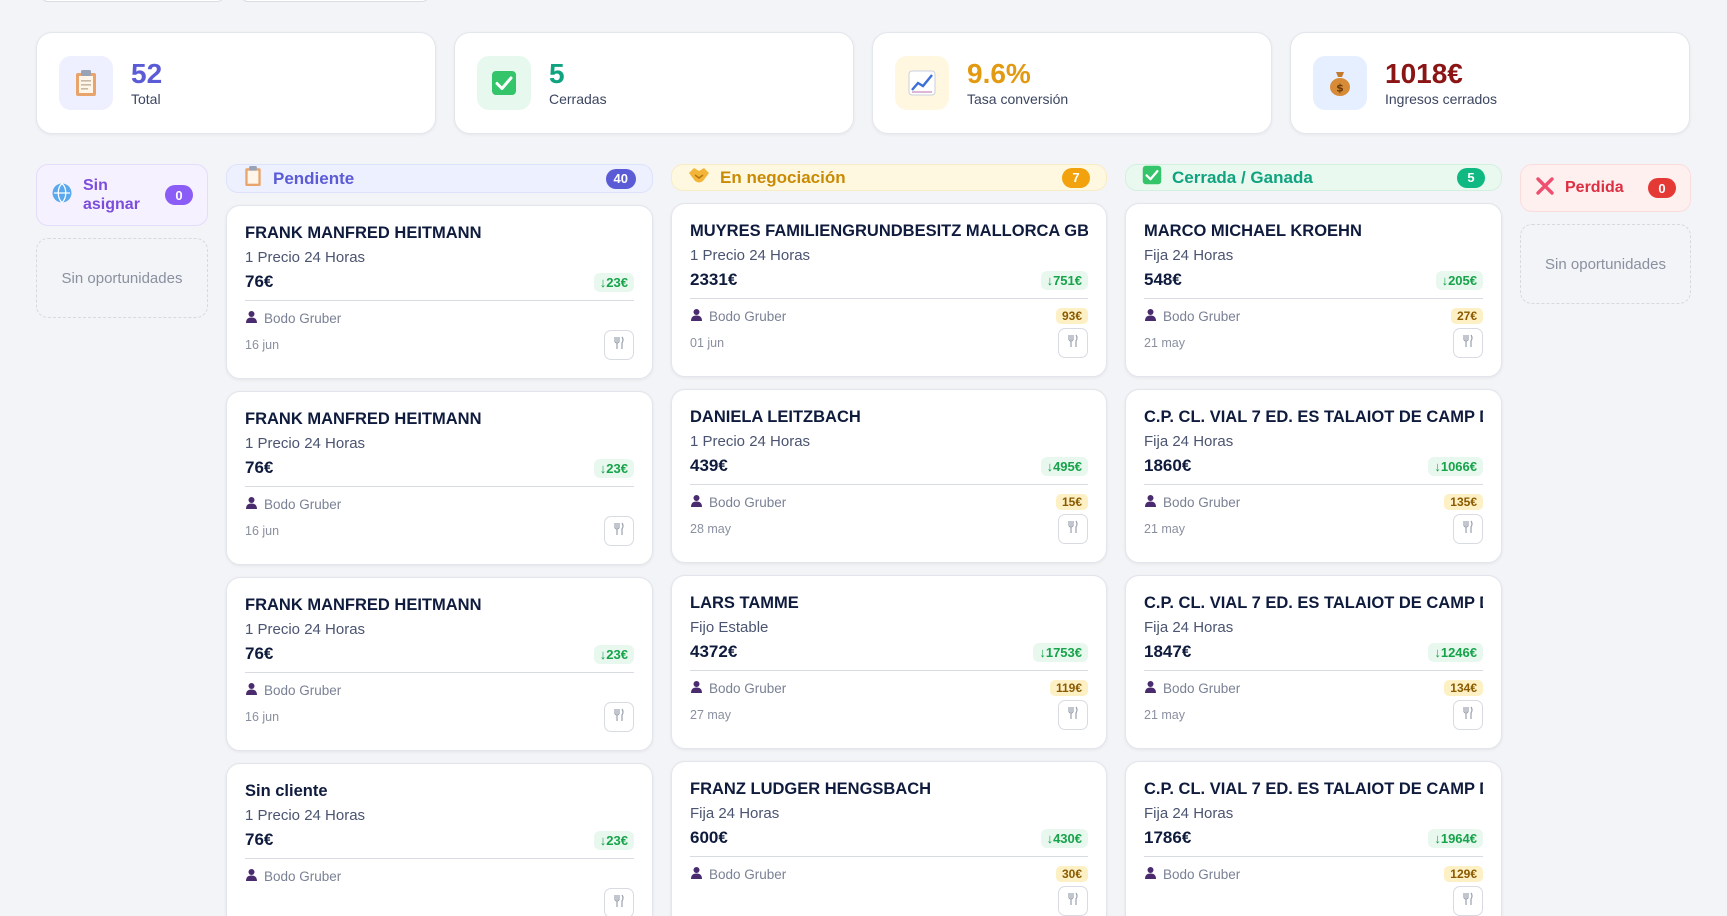 The width and height of the screenshot is (1727, 916). I want to click on column-header: Sin asignar 0, so click(122, 195).